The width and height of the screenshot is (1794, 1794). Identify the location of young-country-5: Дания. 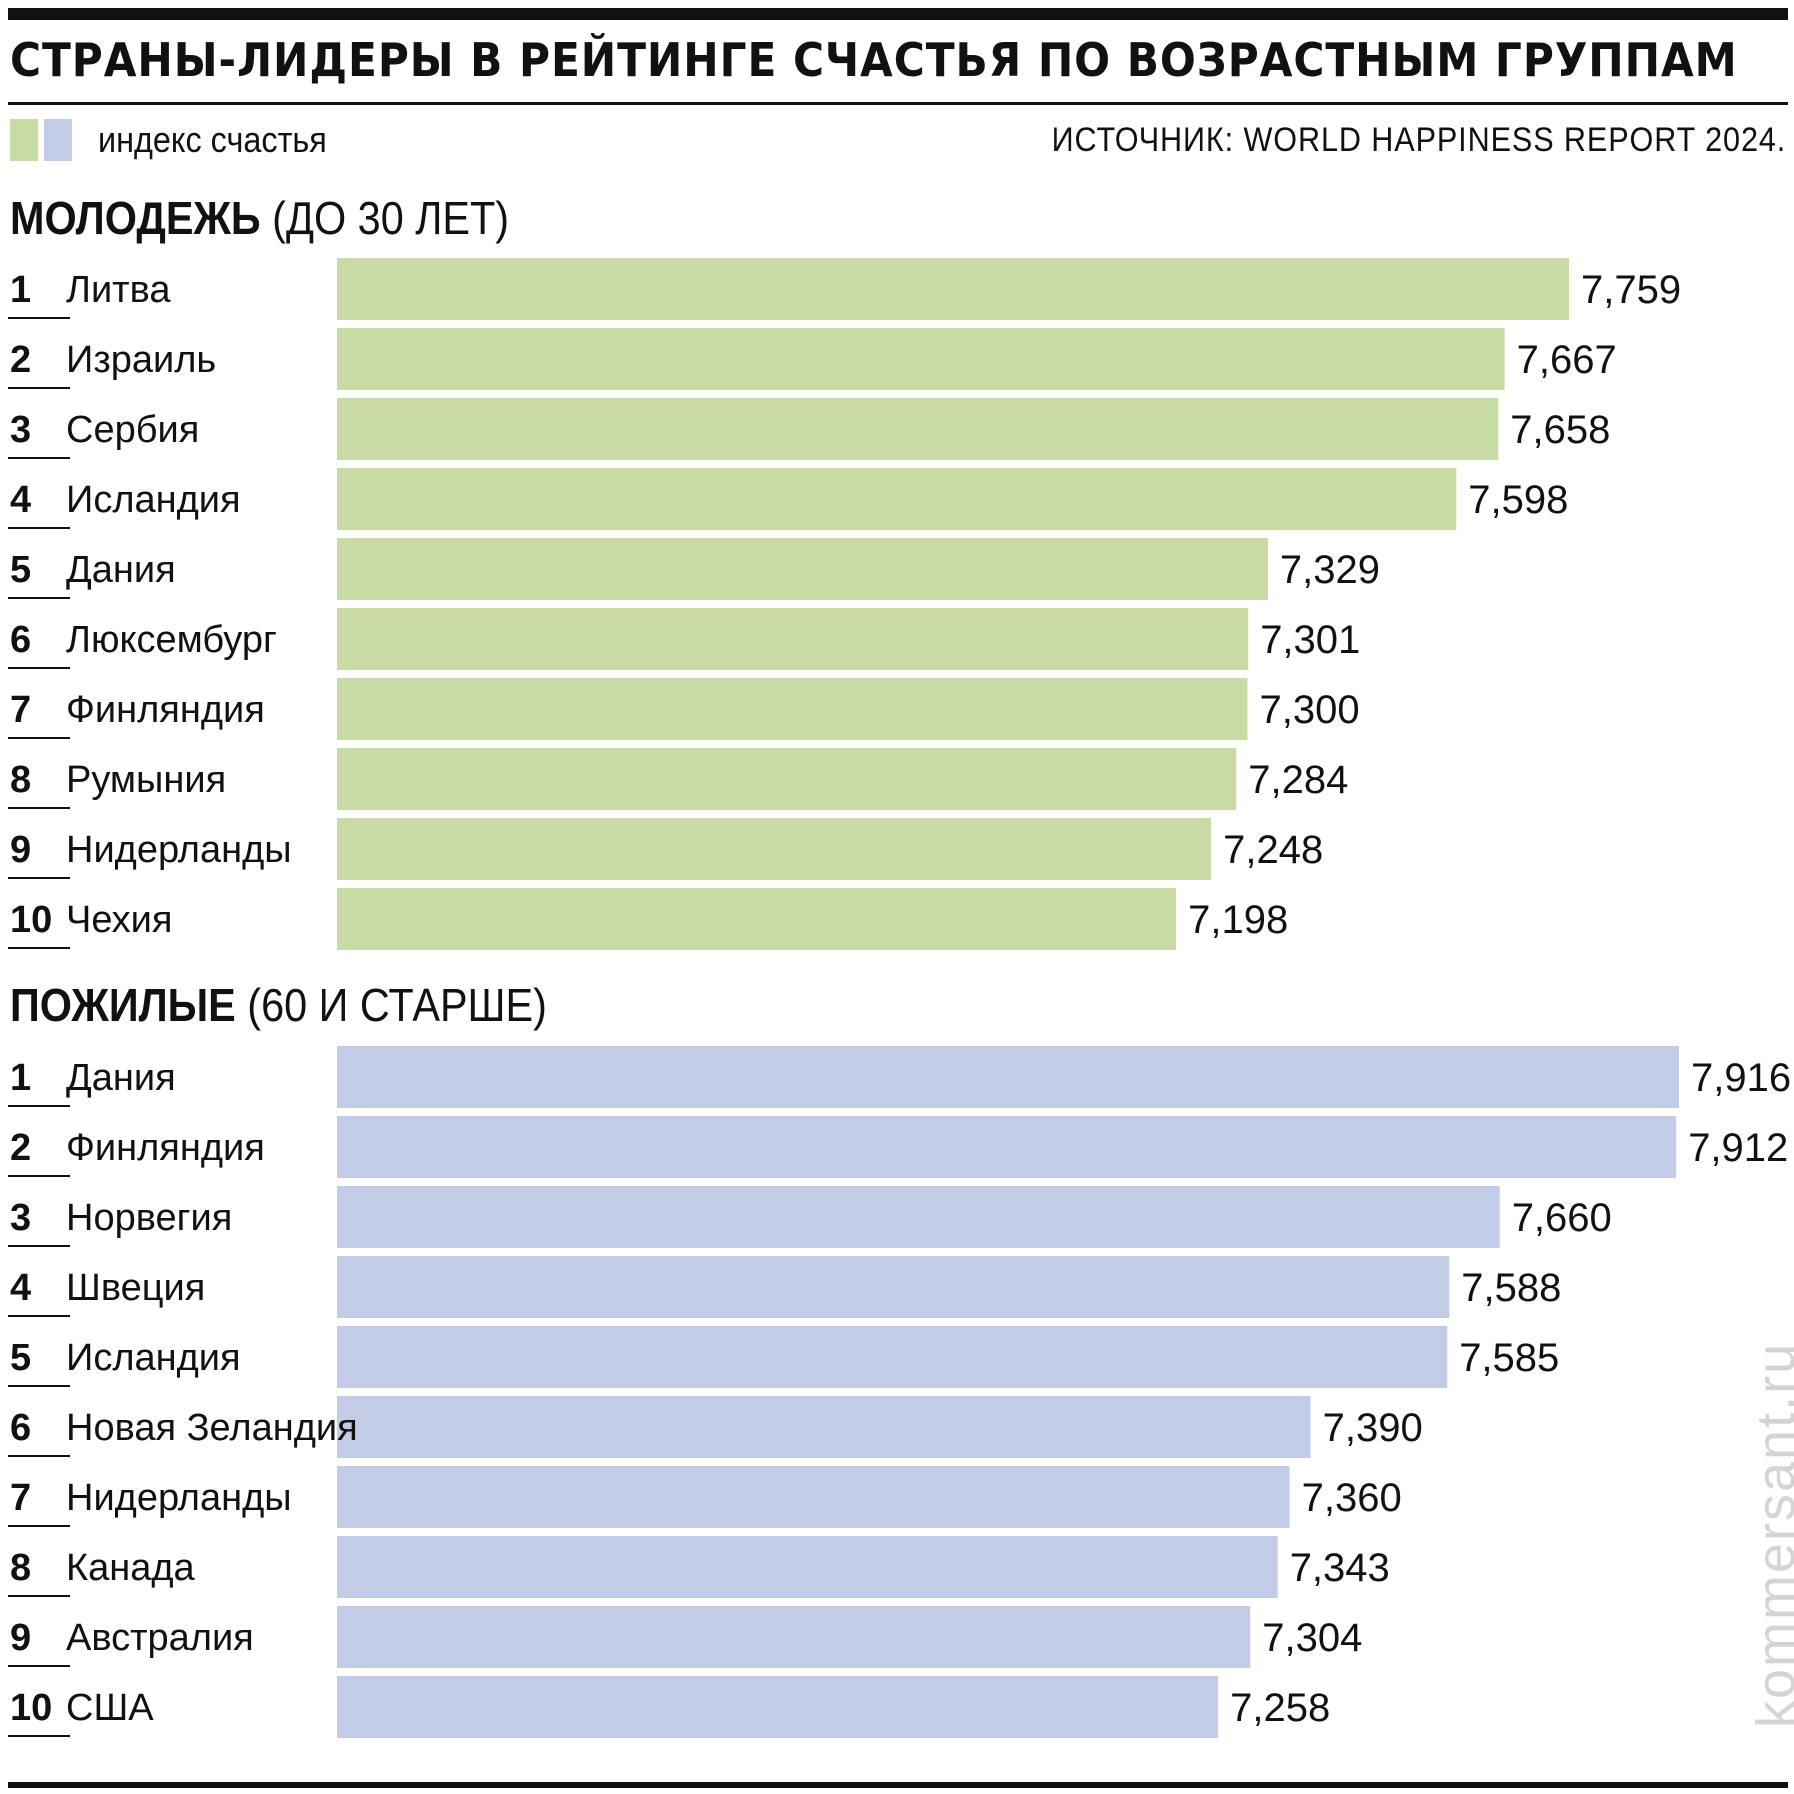
(121, 570).